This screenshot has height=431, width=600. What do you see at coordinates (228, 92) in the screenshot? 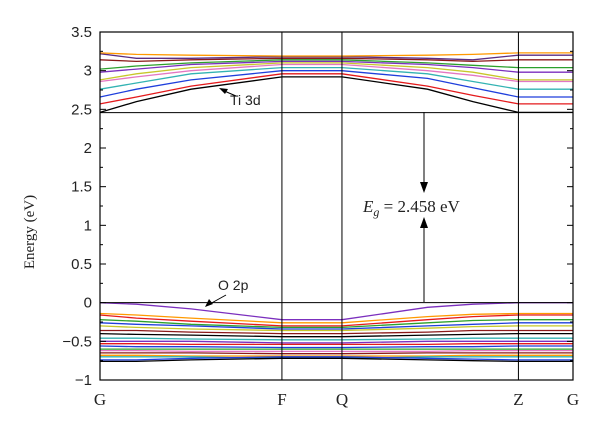
I see `cb-arrow-icon` at bounding box center [228, 92].